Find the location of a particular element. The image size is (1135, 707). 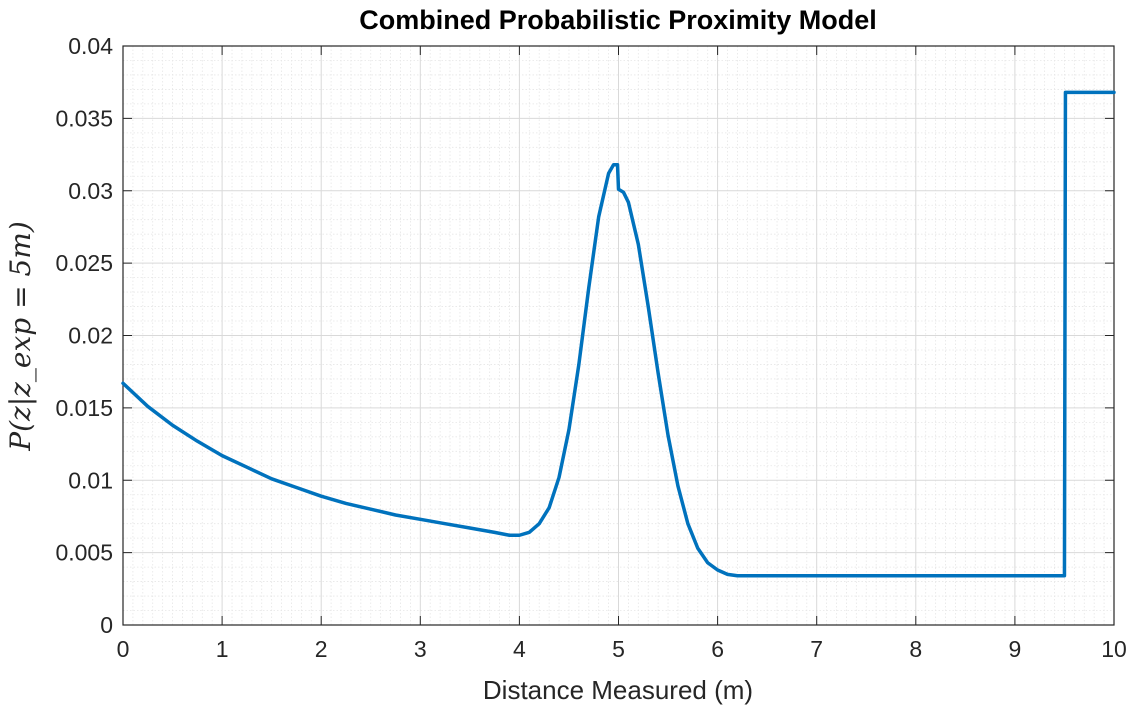

y-axis-label: P(z|z_exp = 5m) is located at coordinates (20, 336).